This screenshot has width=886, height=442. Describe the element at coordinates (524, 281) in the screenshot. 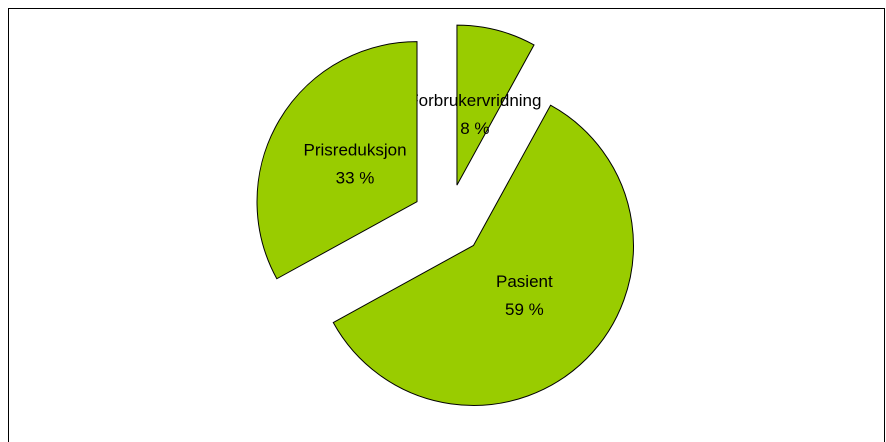

I see `slice-label: Pasient` at that location.